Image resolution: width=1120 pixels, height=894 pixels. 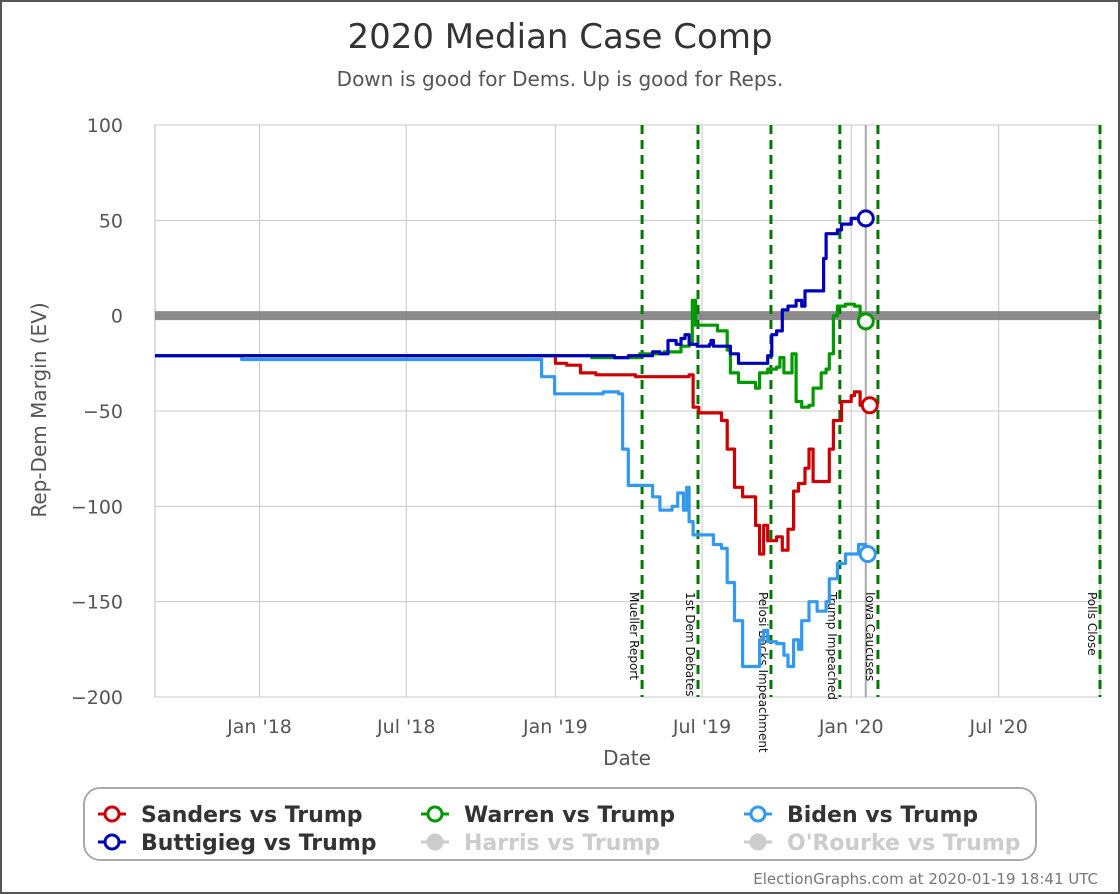 I want to click on legend-label: Biden vs Trump, so click(x=882, y=815).